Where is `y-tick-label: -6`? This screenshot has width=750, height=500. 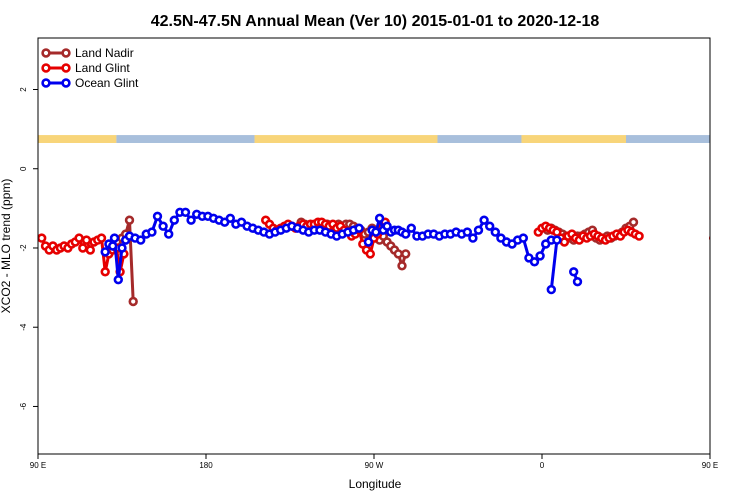
y-tick-label: -6 is located at coordinates (23, 406).